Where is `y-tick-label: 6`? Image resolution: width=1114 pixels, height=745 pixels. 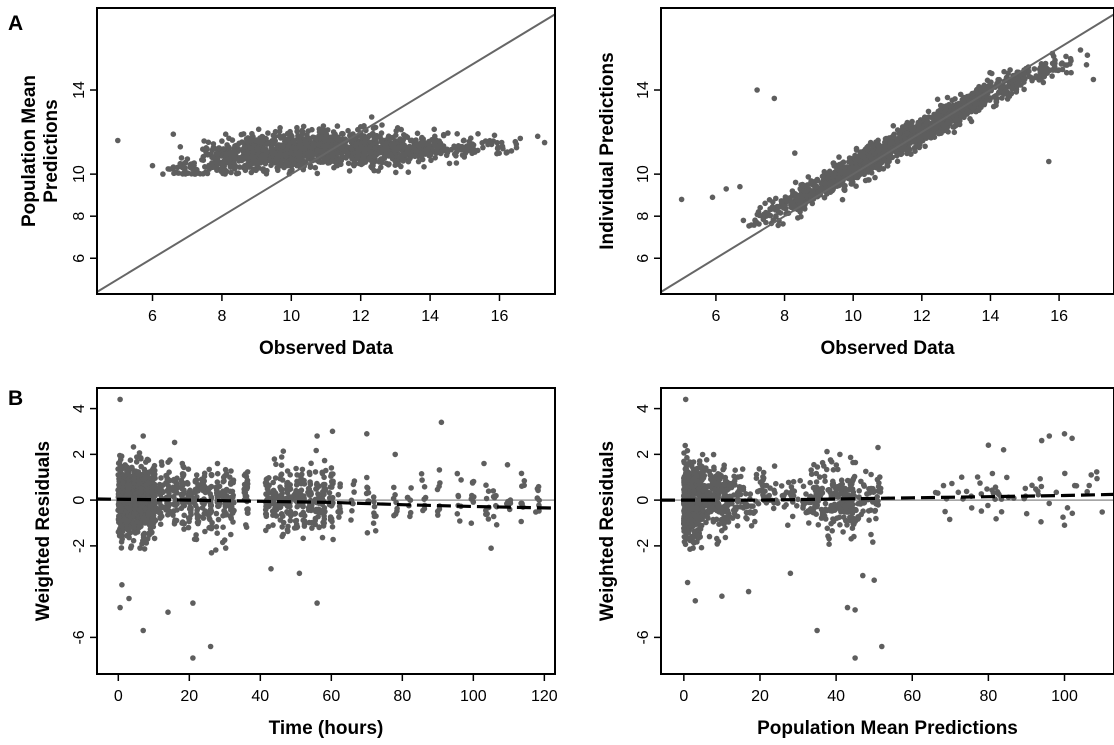 y-tick-label: 6 is located at coordinates (643, 258).